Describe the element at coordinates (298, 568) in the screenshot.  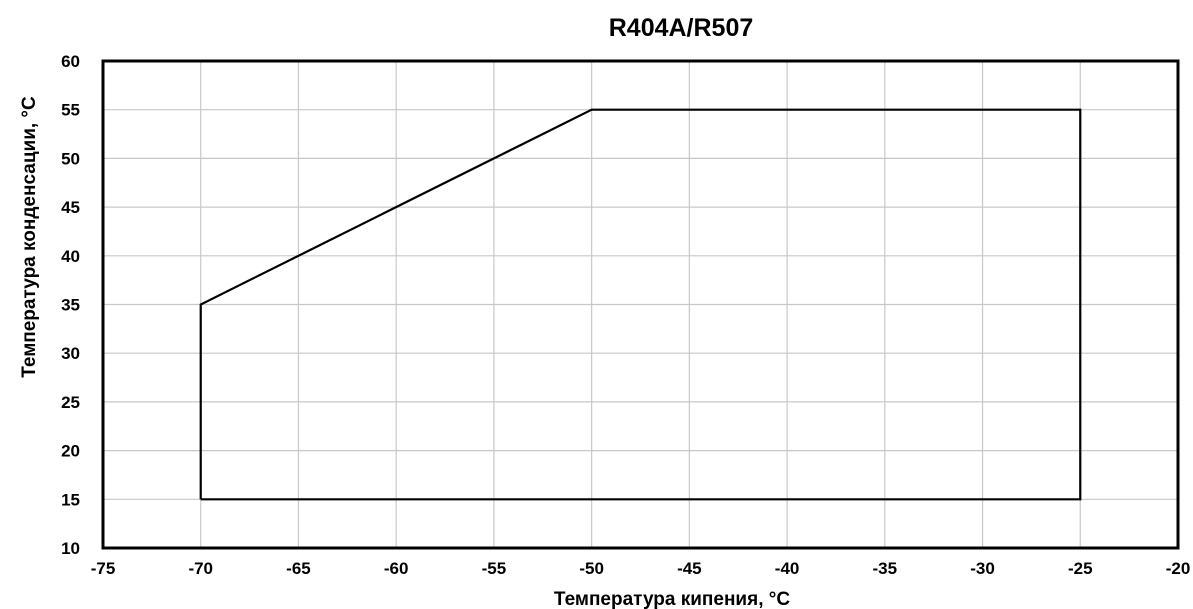
I see `x-tick-label: -65` at that location.